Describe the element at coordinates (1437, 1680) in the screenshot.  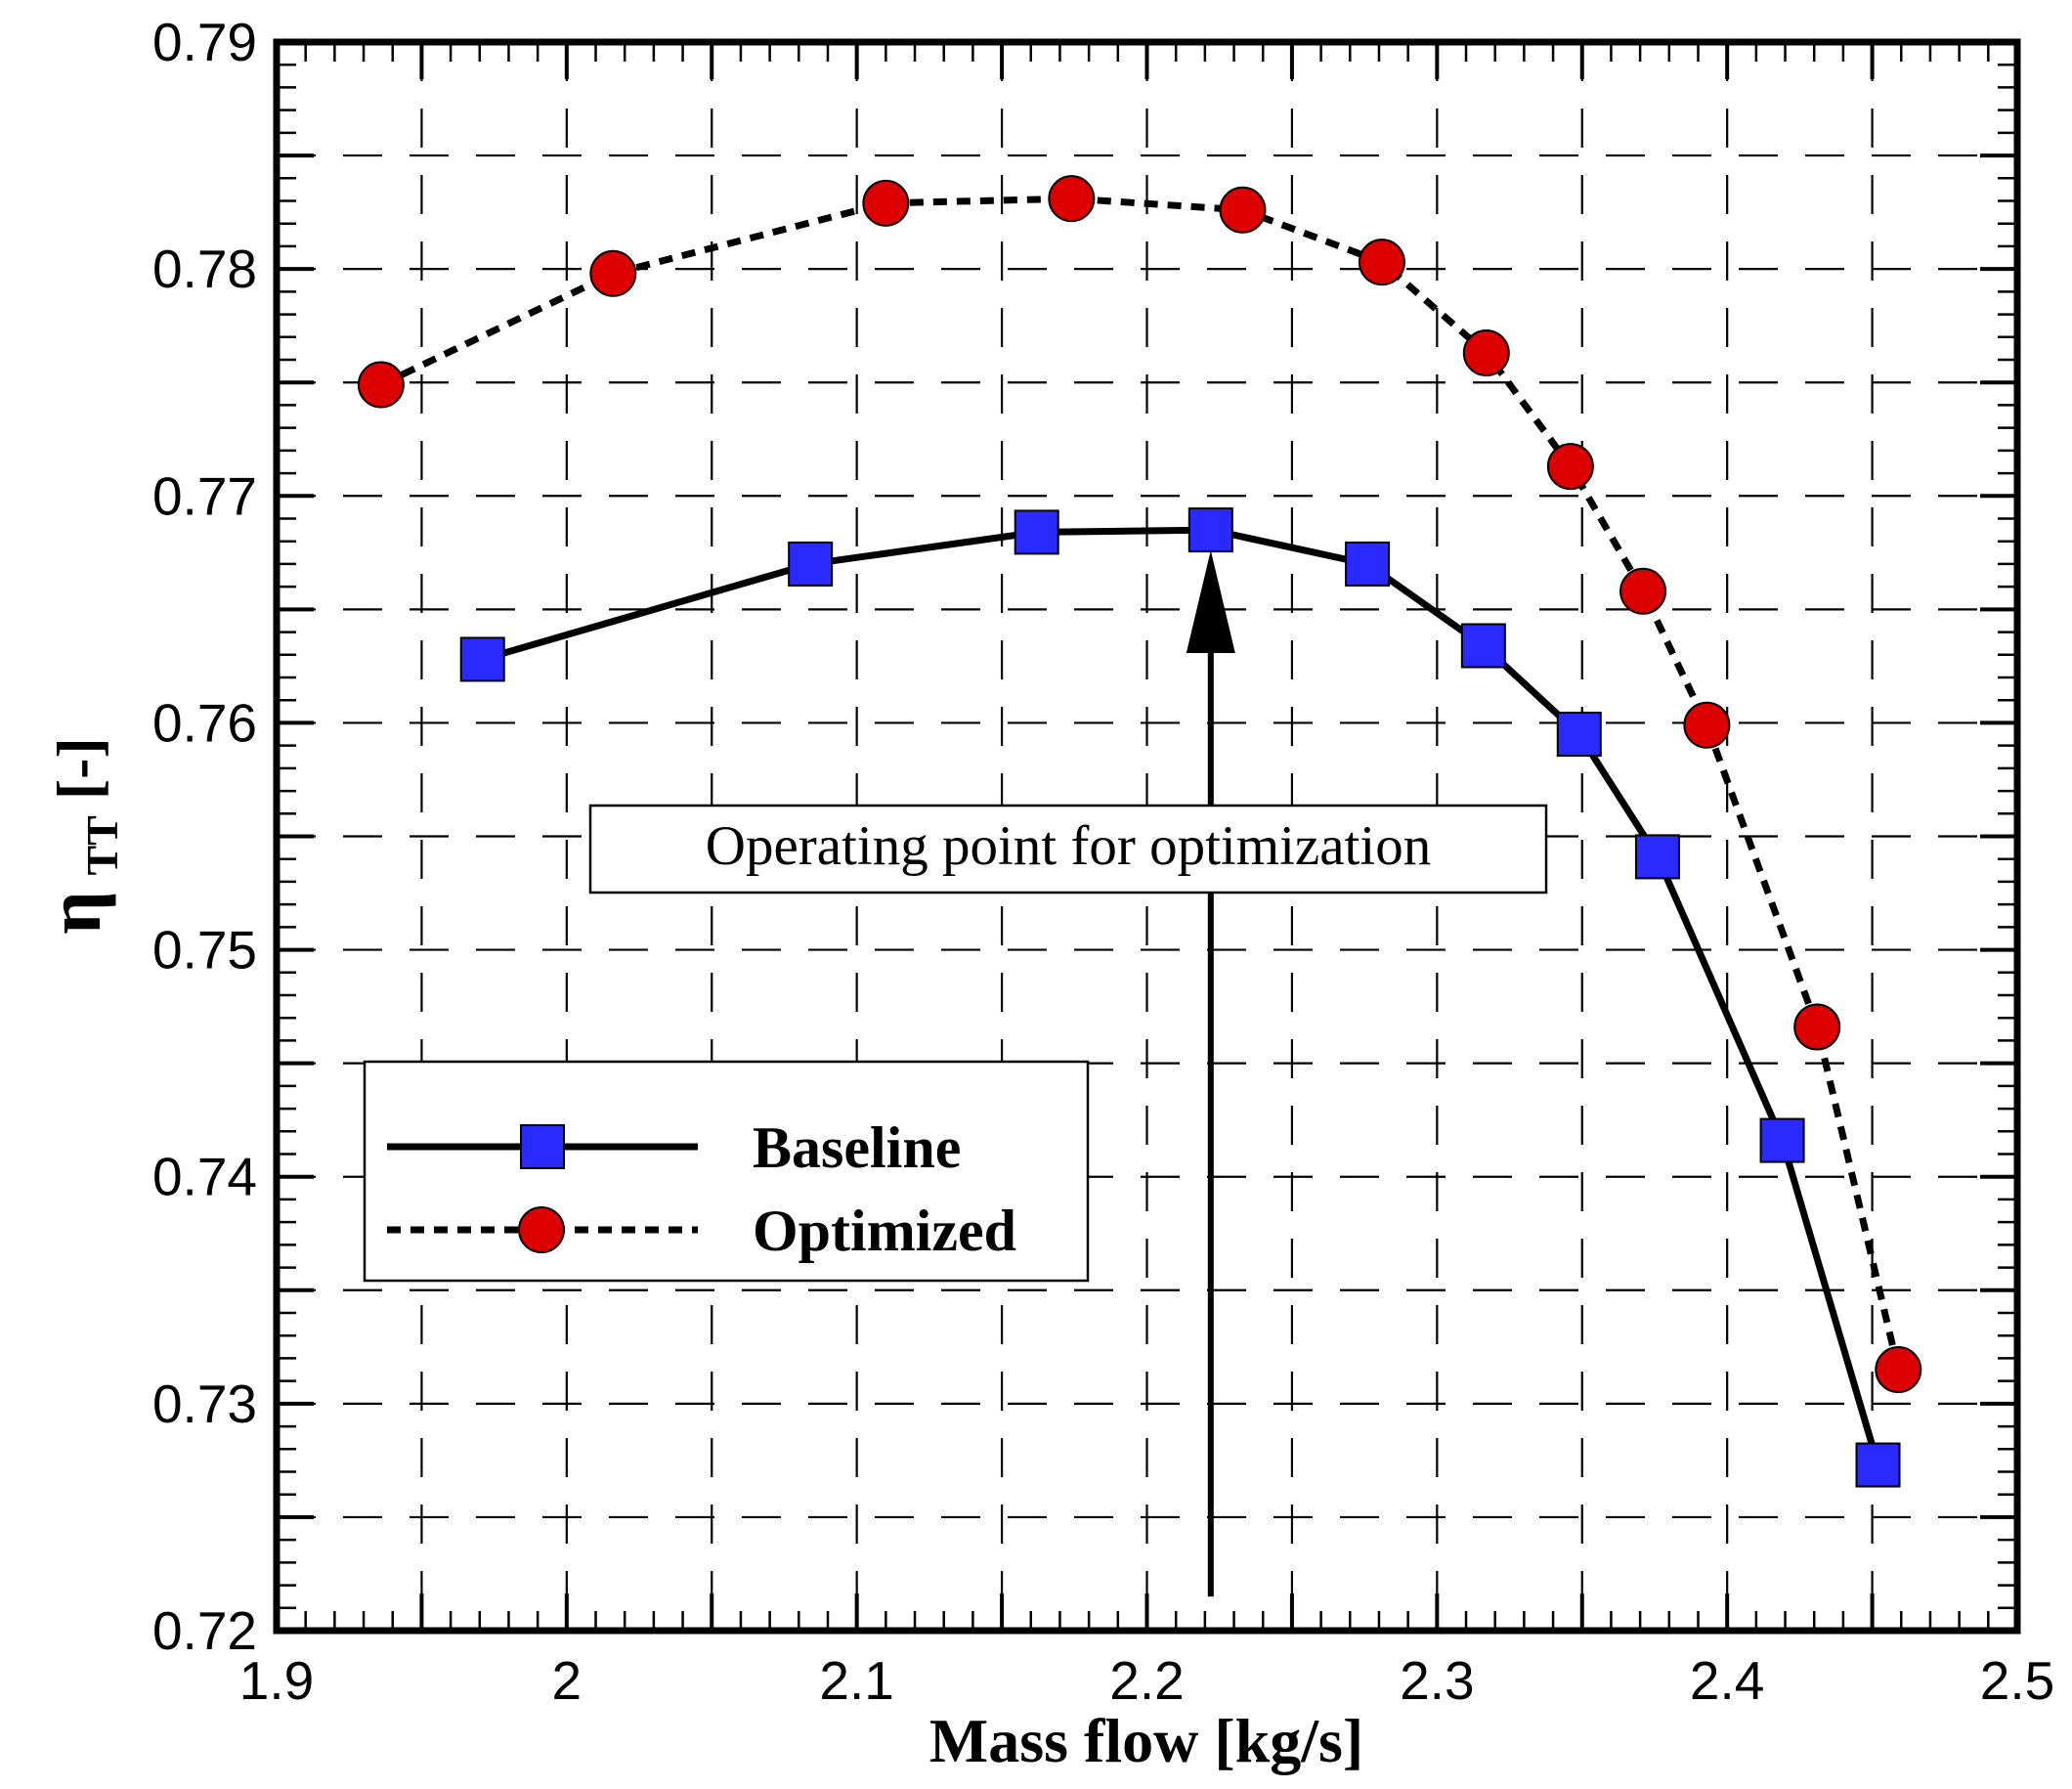
I see `x-tick-label: 2.3` at that location.